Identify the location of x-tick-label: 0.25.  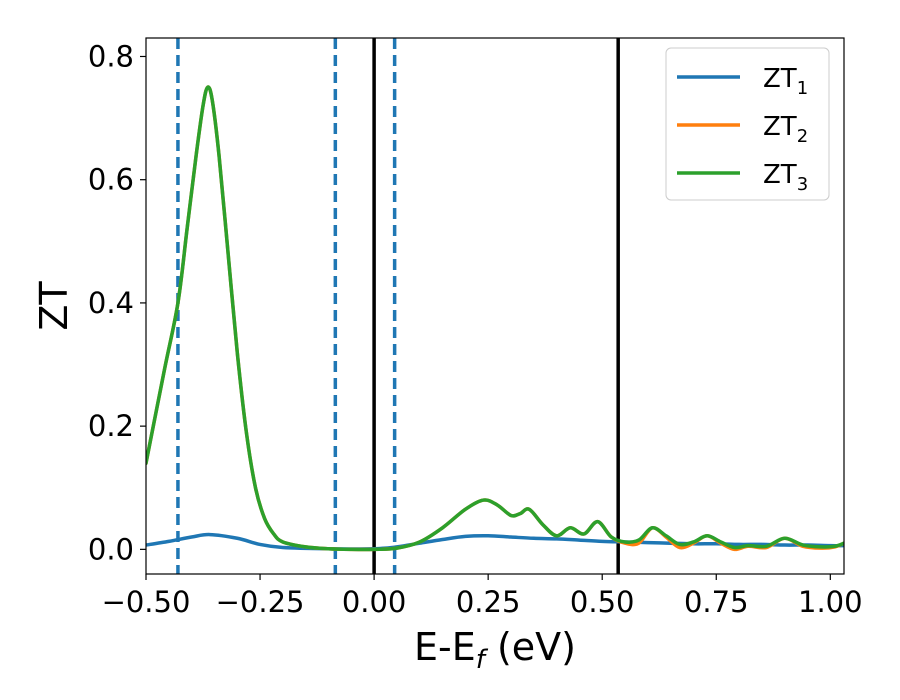
(488, 602).